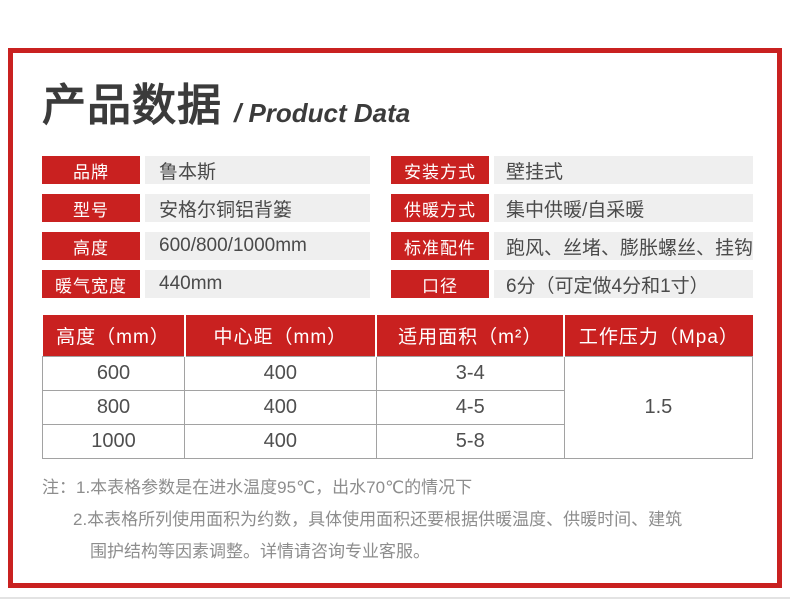 The height and width of the screenshot is (605, 790). What do you see at coordinates (322, 113) in the screenshot?
I see `page-title-english: / Product Data` at bounding box center [322, 113].